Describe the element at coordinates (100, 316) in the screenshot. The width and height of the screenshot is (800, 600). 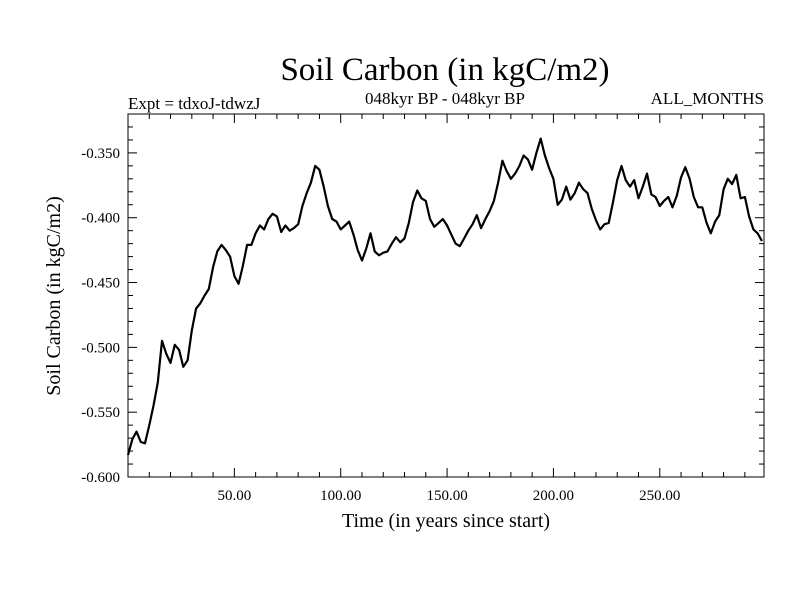
I see `y-tick-labels: -0.600 -0.550 -0.500 -0.450 -0.400 -0.350` at that location.